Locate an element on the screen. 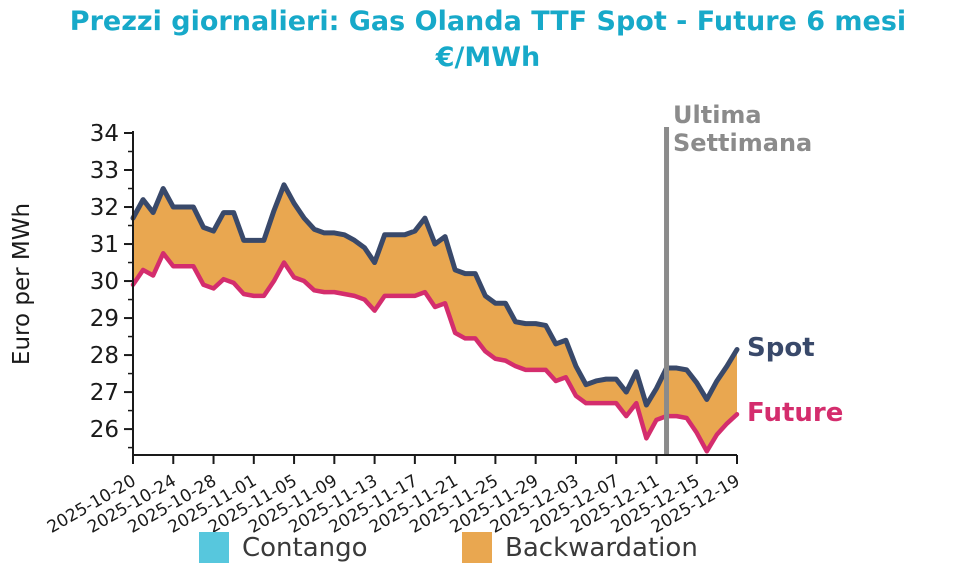 This screenshot has height=572, width=976. page-title-line2: €/MWh is located at coordinates (488, 57).